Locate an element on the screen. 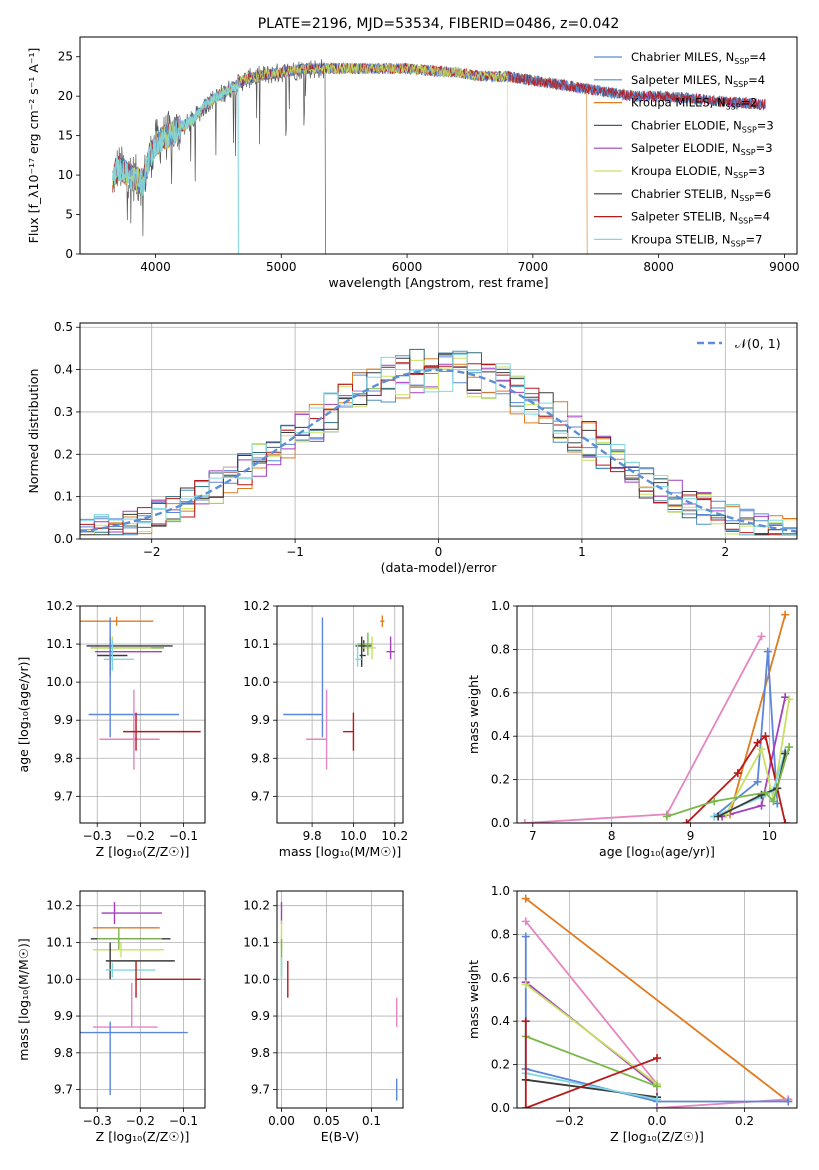 The image size is (819, 1170). legend-label: Kroupa MILES, NSSP=2 is located at coordinates (694, 104).